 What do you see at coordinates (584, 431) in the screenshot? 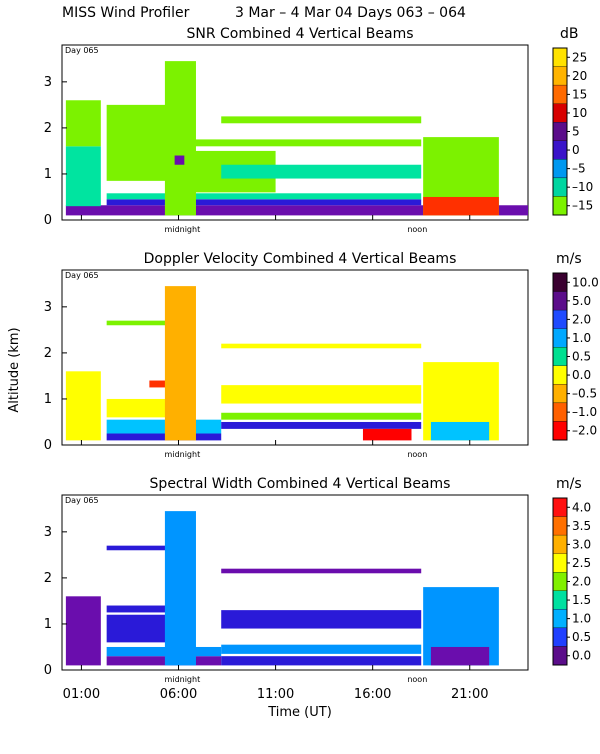
I see `panel-2-colorbar-label: –2.0` at bounding box center [584, 431].